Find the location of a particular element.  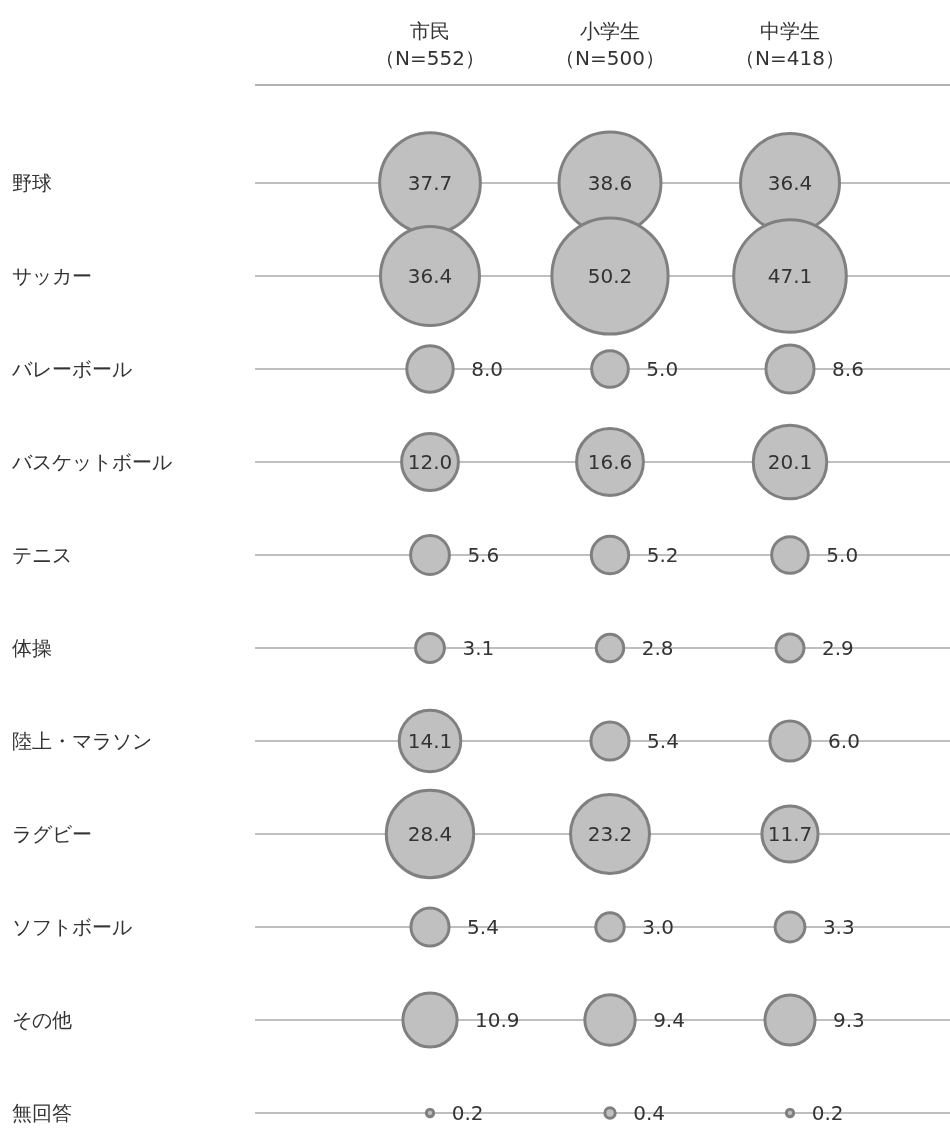

y-tick-label: 野球 is located at coordinates (32, 183).